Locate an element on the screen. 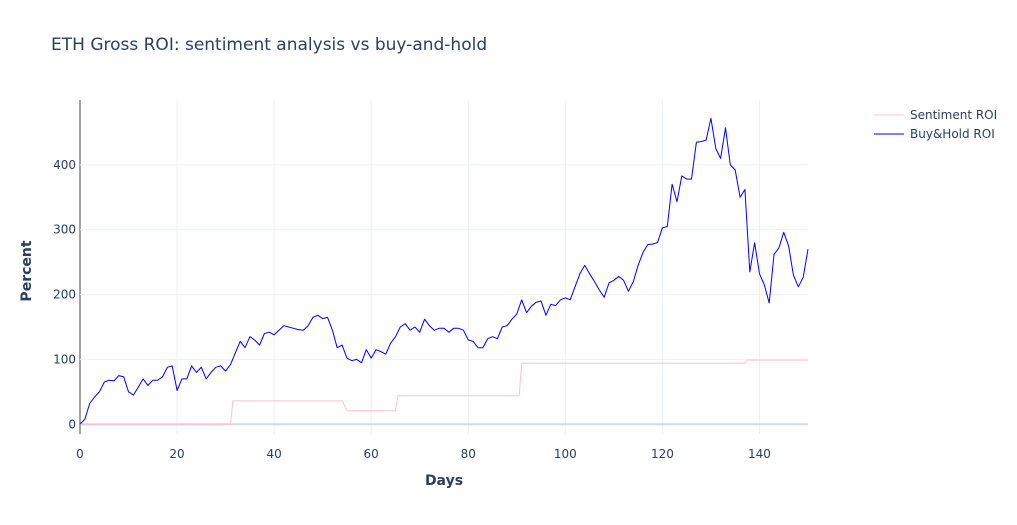 This screenshot has height=525, width=1017. y-tick-label: 0 is located at coordinates (72, 424).